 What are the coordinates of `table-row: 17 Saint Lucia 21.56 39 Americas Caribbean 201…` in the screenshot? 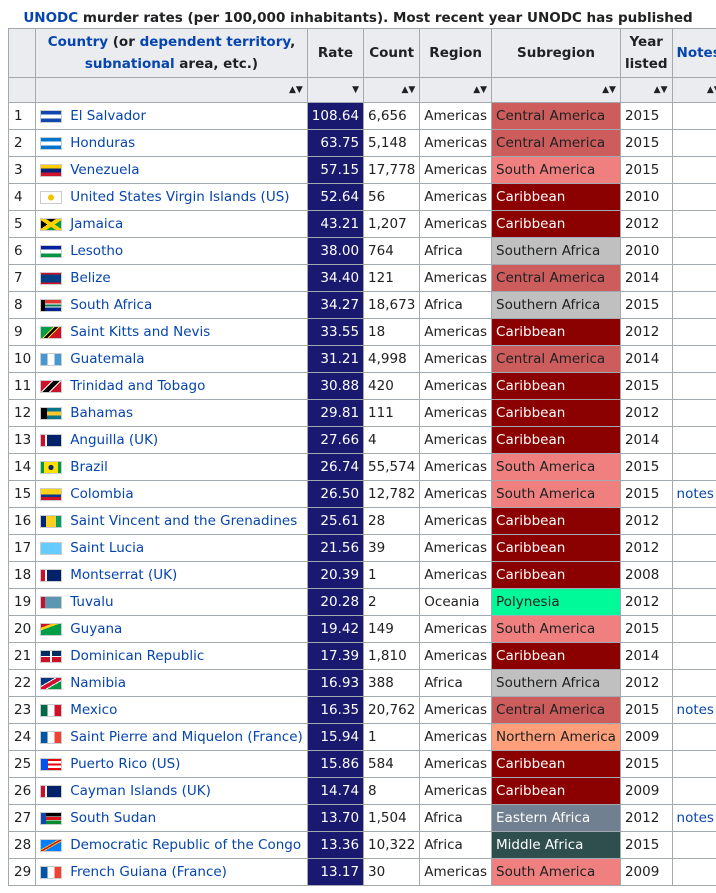 It's located at (361, 548).